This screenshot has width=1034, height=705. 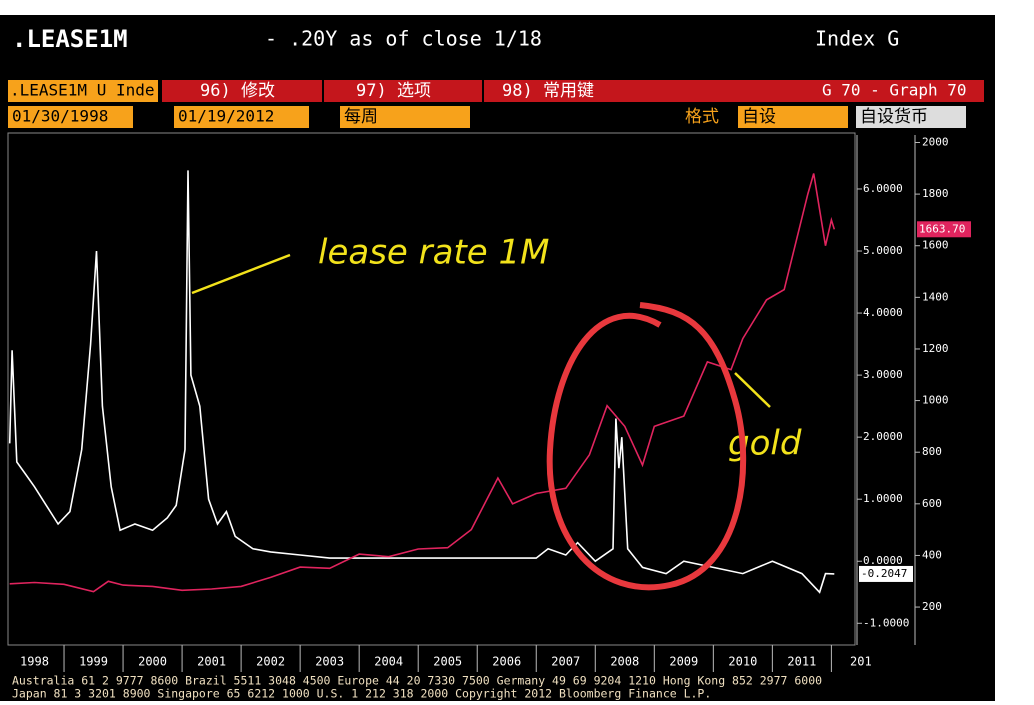 I want to click on y-tick-label: 4.0000, so click(x=883, y=312).